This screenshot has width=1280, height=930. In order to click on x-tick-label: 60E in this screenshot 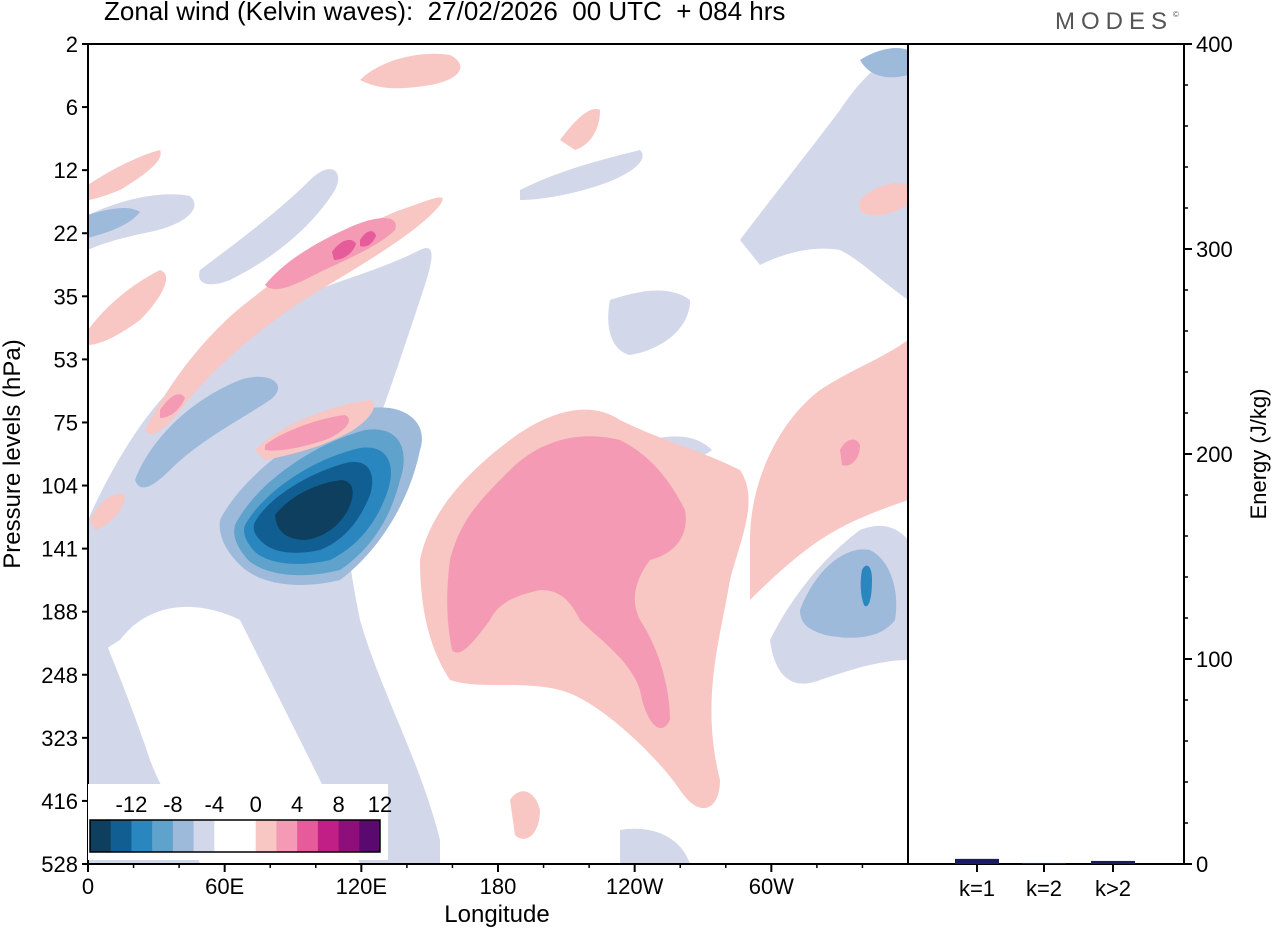, I will do `click(224, 886)`.